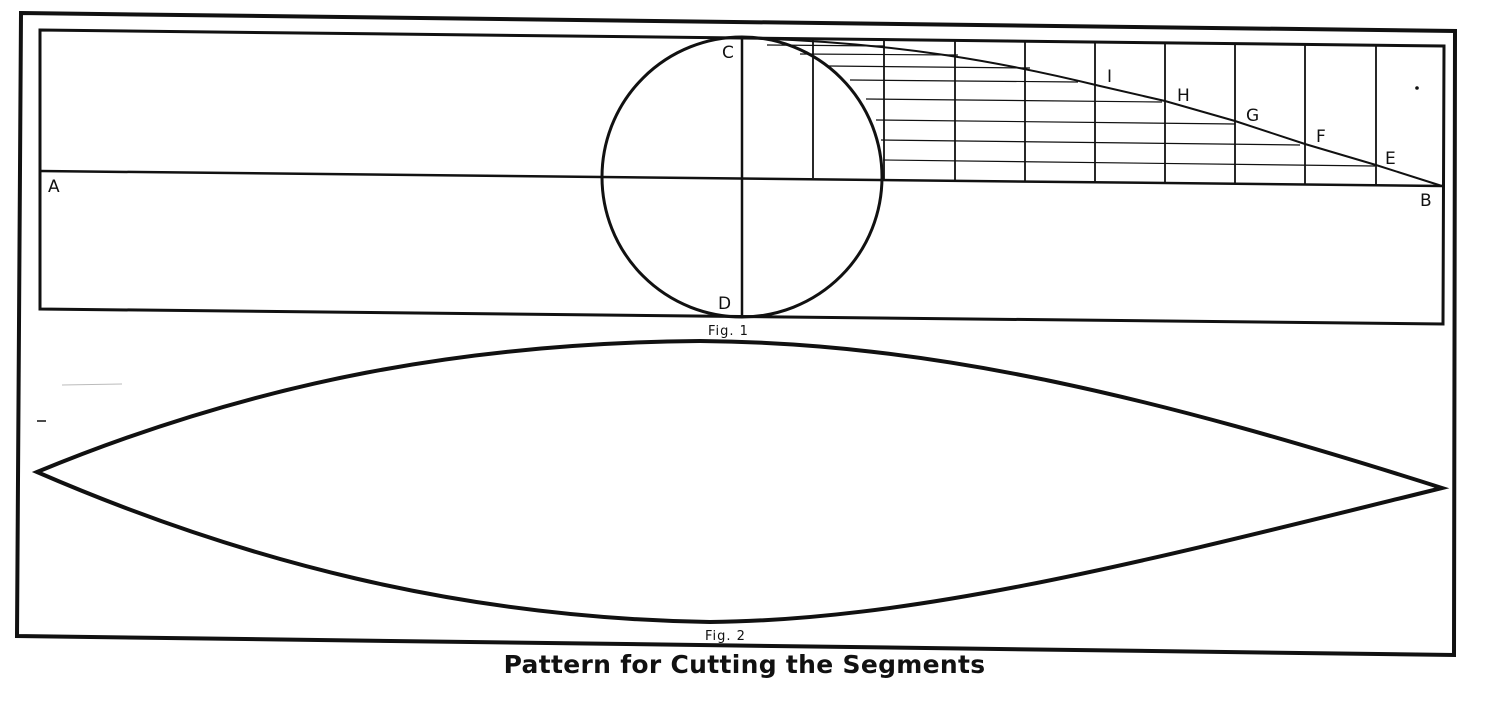 The image size is (1489, 703). Describe the element at coordinates (1417, 88) in the screenshot. I see `speck` at that location.